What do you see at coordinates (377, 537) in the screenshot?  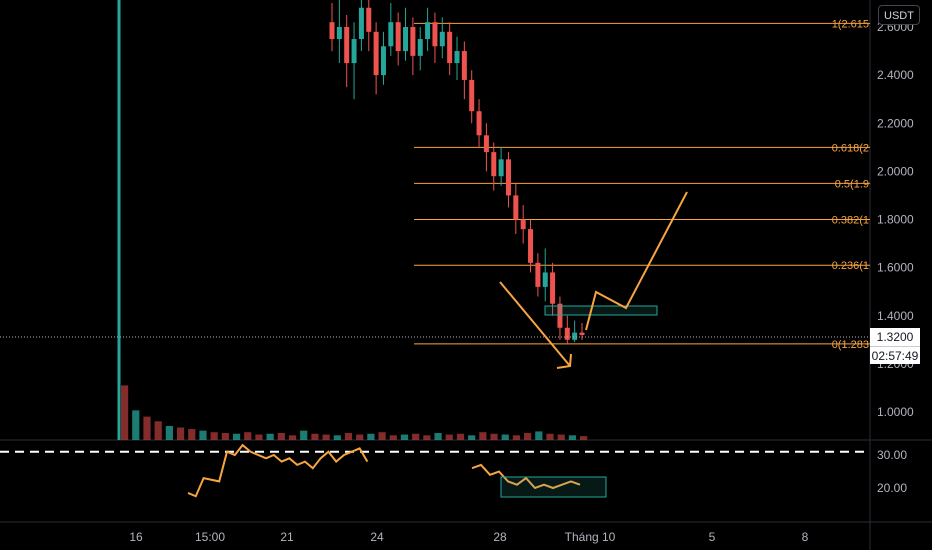 I see `time-tick-label: 24` at bounding box center [377, 537].